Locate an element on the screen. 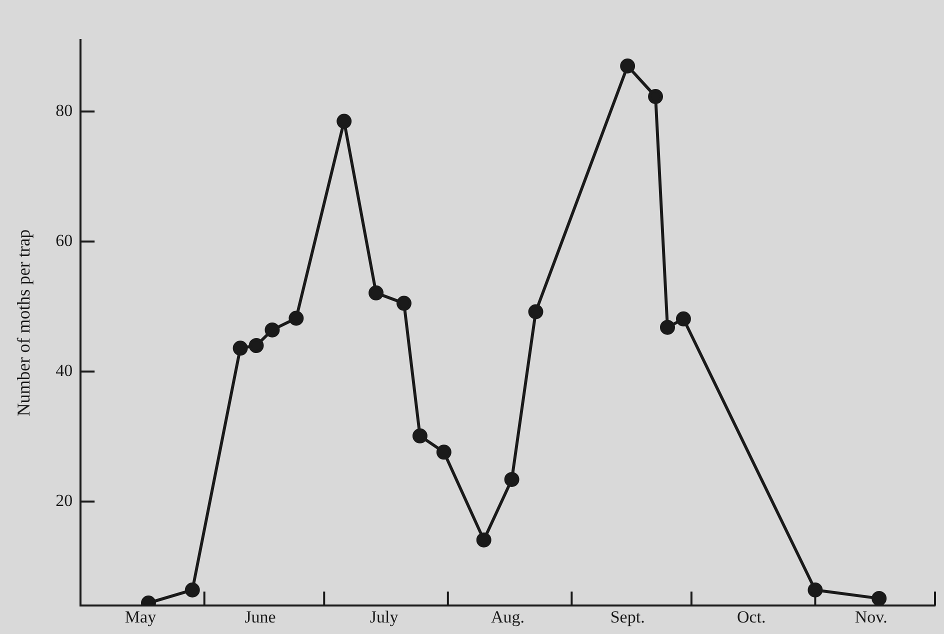  x-tick-label: Sept. is located at coordinates (627, 616).